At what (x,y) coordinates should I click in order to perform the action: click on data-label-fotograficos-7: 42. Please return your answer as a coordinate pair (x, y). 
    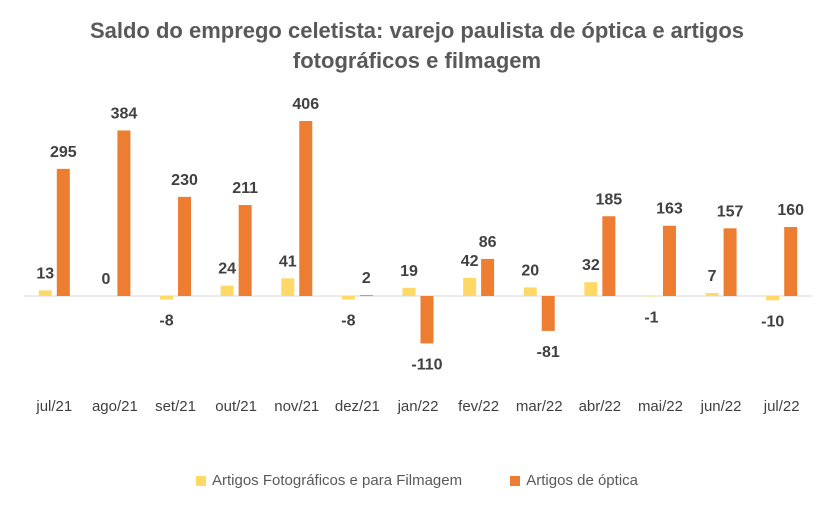
    Looking at the image, I should click on (470, 261).